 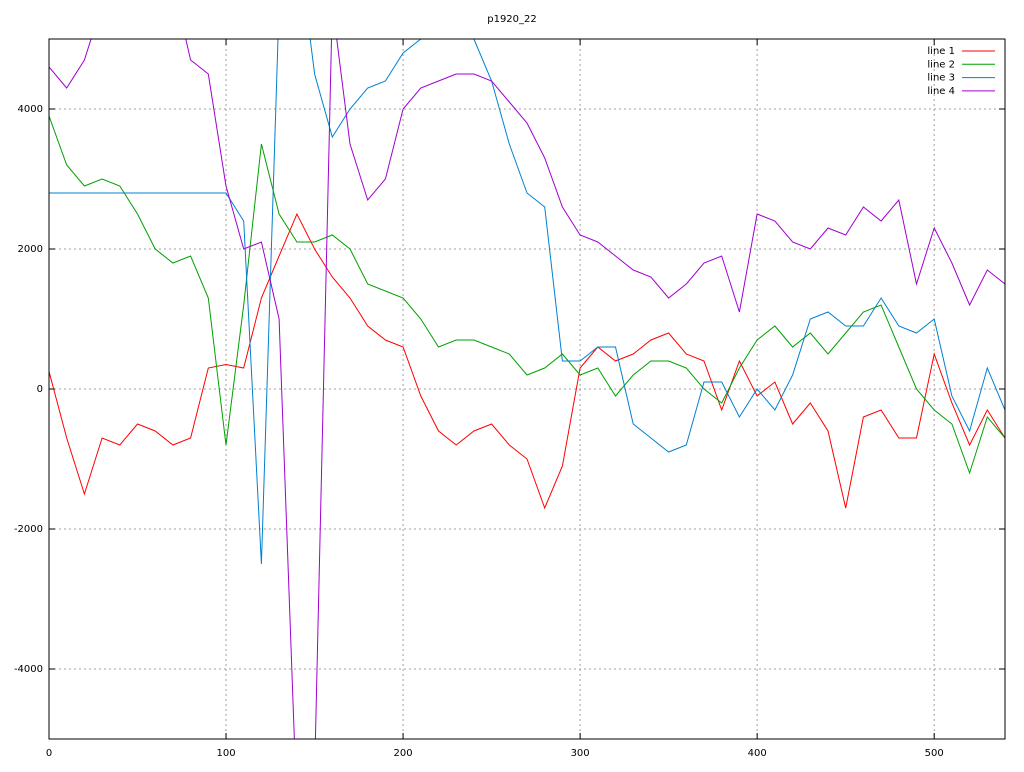 I want to click on y-tick-label: 2000, so click(x=30, y=249).